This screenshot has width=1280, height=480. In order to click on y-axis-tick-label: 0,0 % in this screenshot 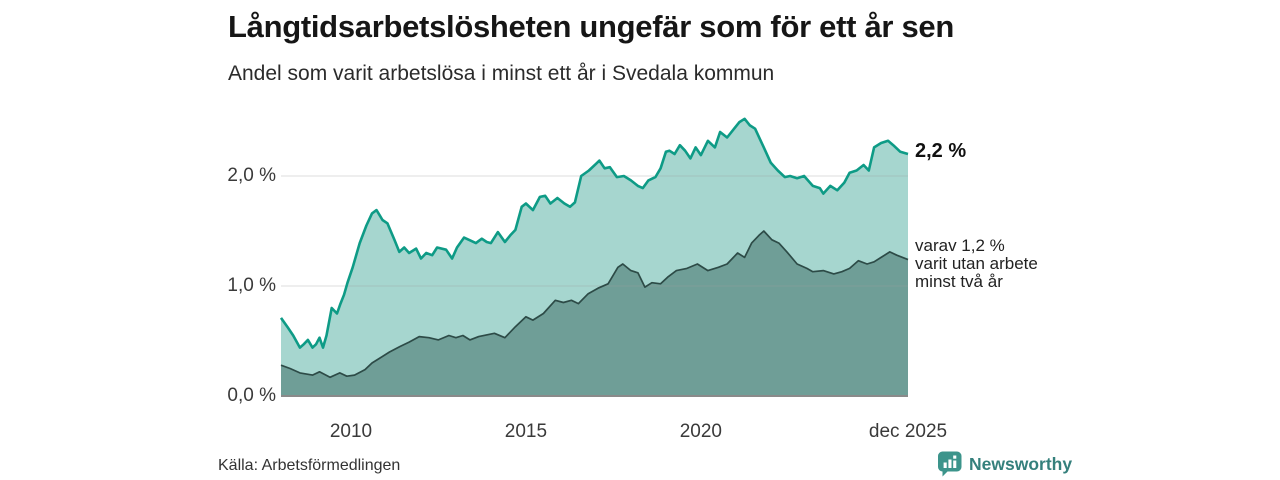, I will do `click(251, 395)`.